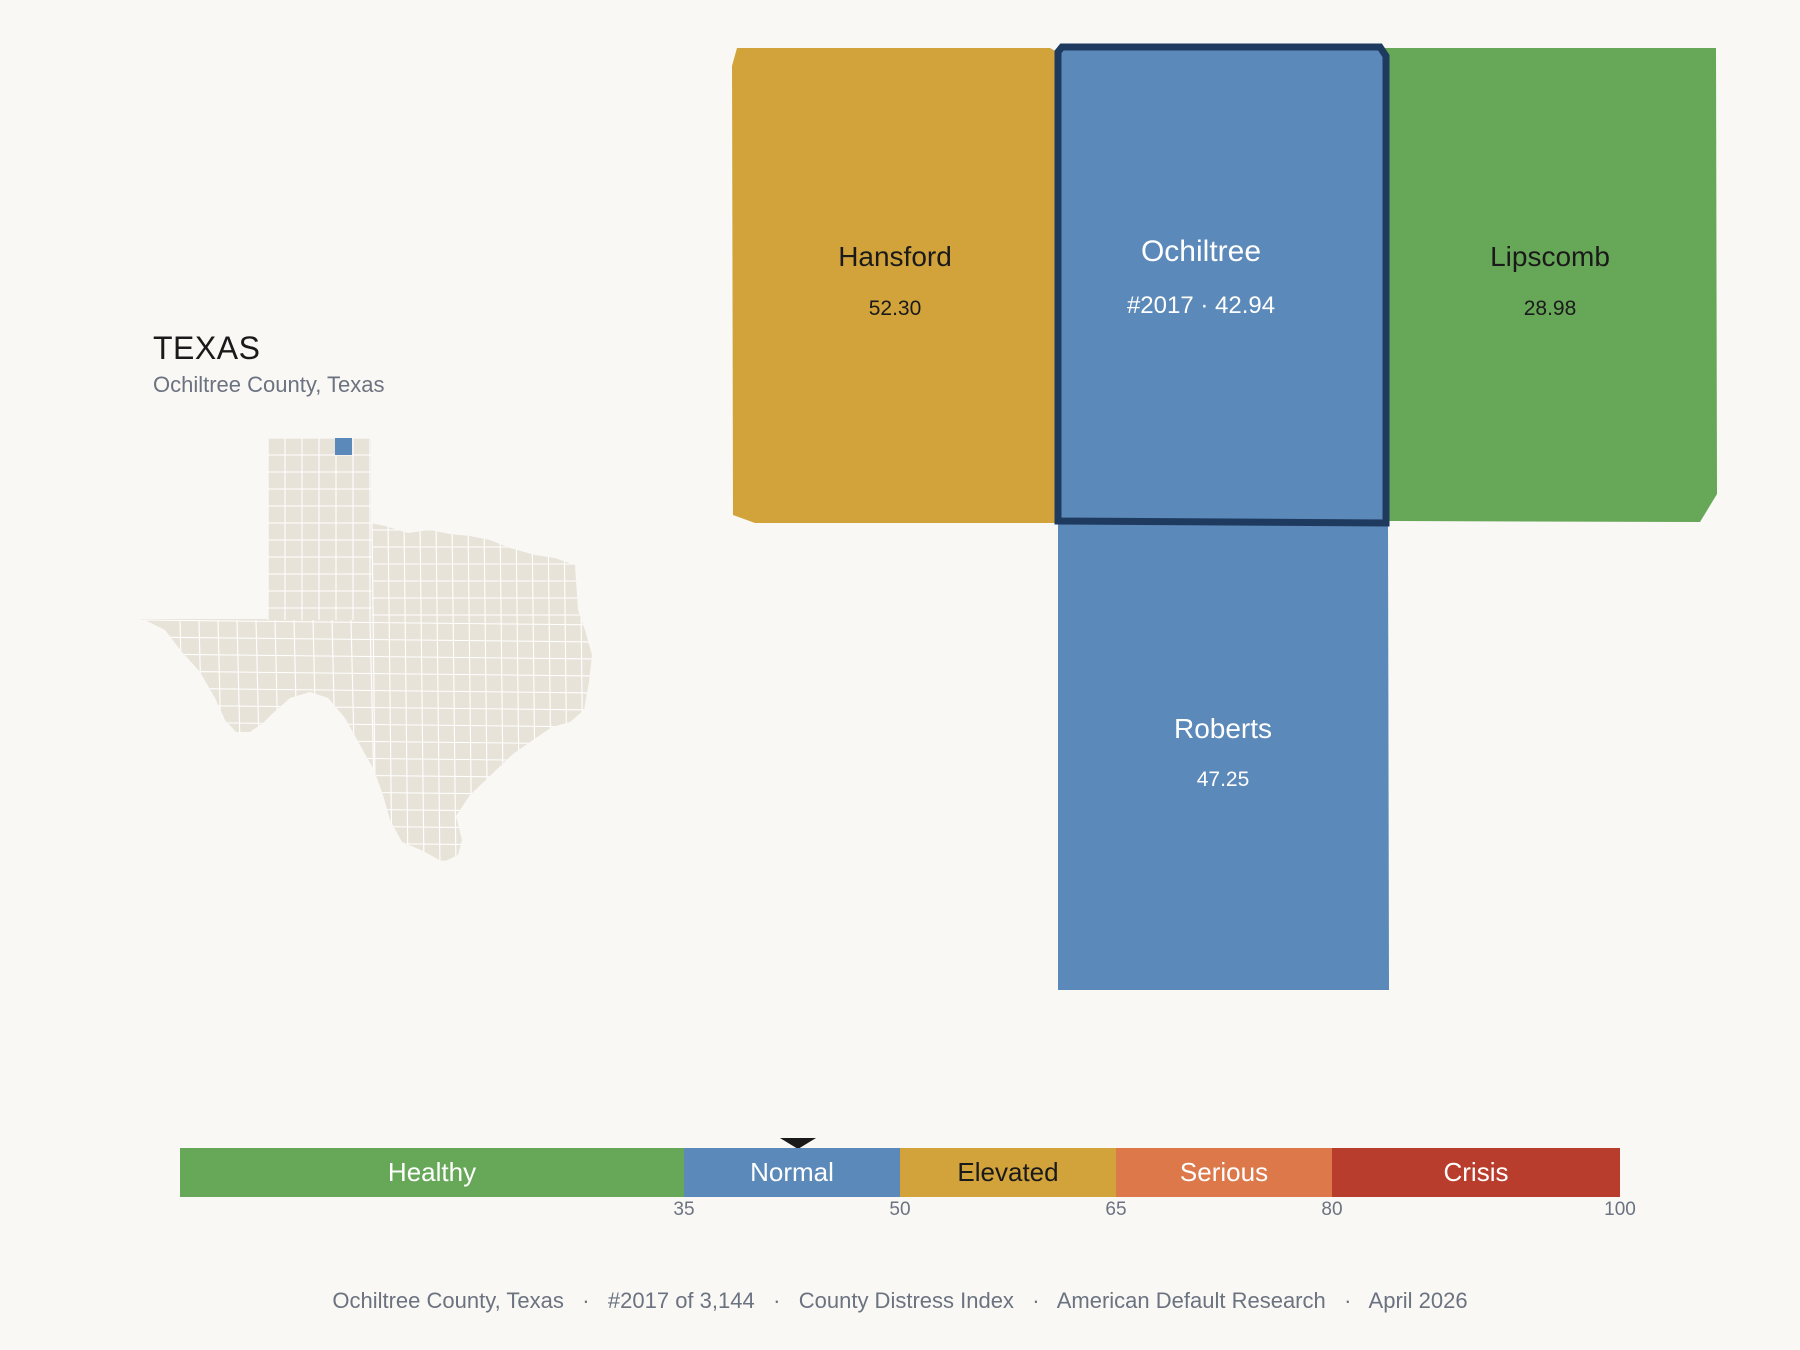 This screenshot has width=1800, height=1350. Describe the element at coordinates (906, 1300) in the screenshot. I see `footer-index: County Distress Index` at that location.